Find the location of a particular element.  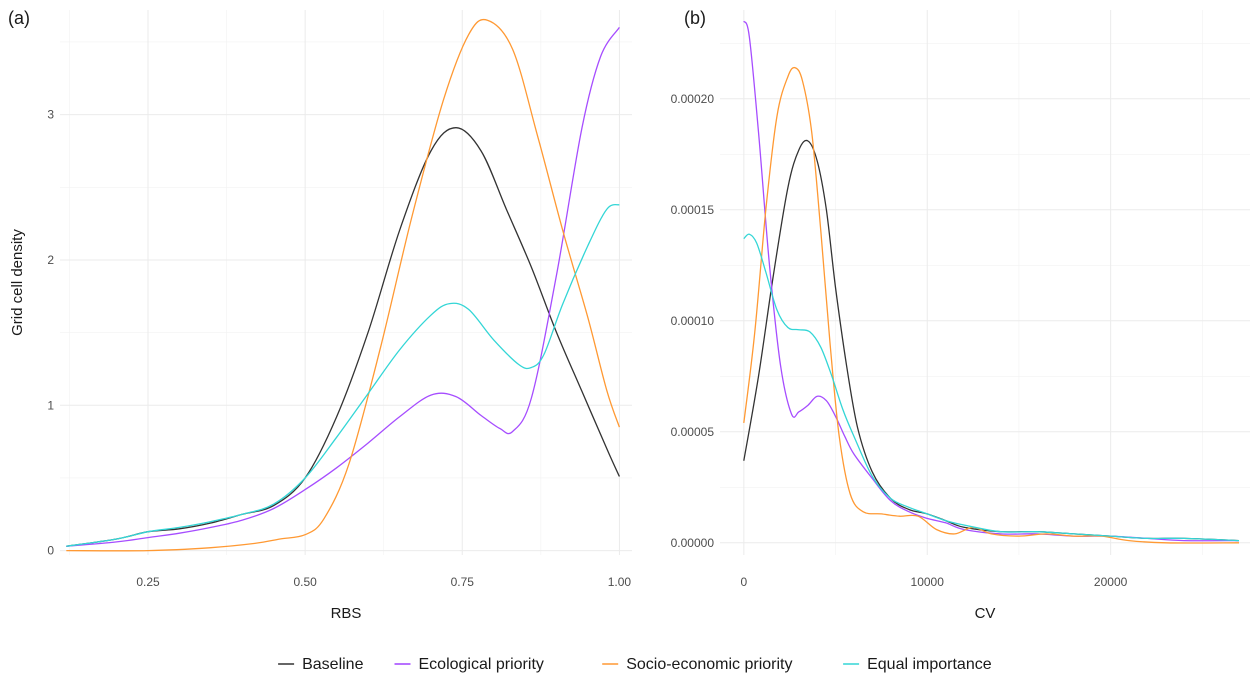

x-tick-label: 0.50 is located at coordinates (305, 582).